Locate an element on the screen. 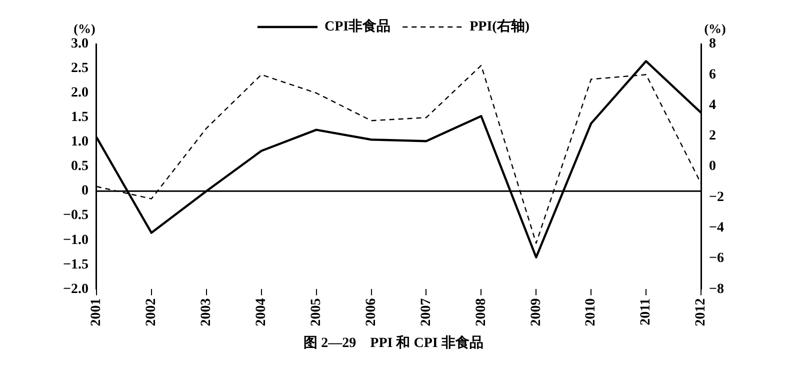 The image size is (797, 382). y-axis-title: (%) is located at coordinates (85, 28).